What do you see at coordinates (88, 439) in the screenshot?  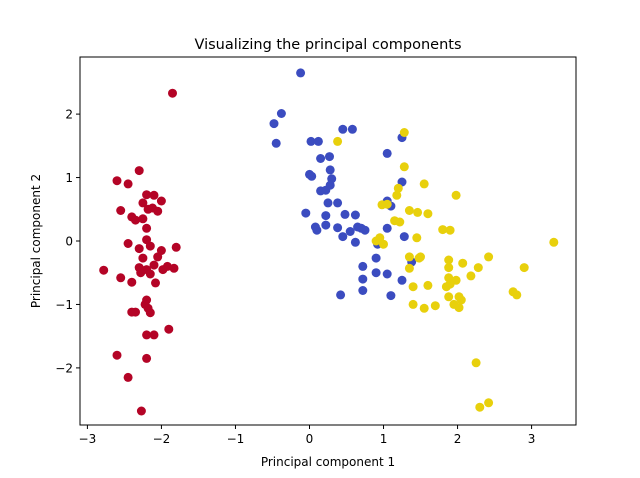 I see `x-tick-label: −3` at bounding box center [88, 439].